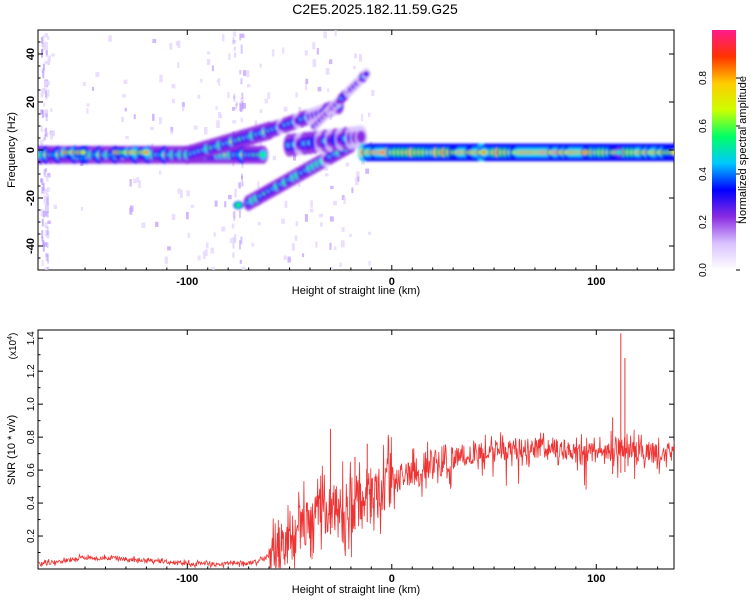 The width and height of the screenshot is (750, 600). Describe the element at coordinates (703, 270) in the screenshot. I see `colorbar-tick-label: 0.0` at that location.